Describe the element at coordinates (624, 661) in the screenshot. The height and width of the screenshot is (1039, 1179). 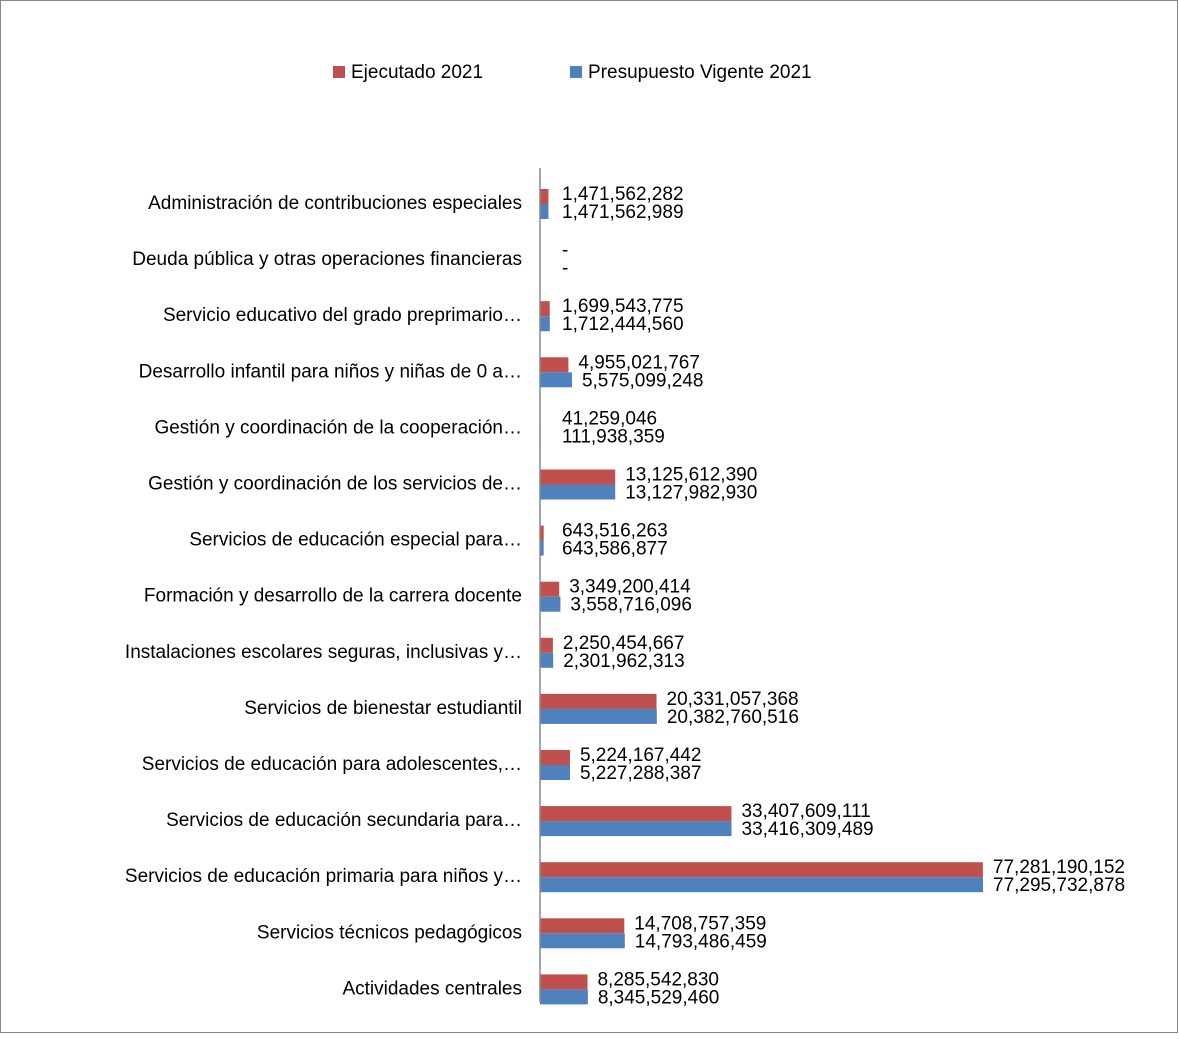
I see `value-label: 2,301,962,313` at that location.